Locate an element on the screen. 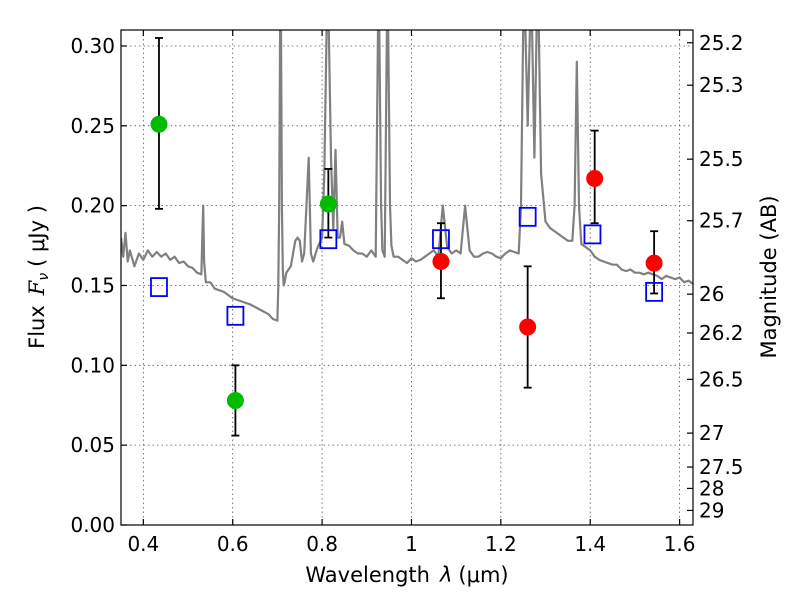  mag-tick-label: 26.5 is located at coordinates (721, 379).